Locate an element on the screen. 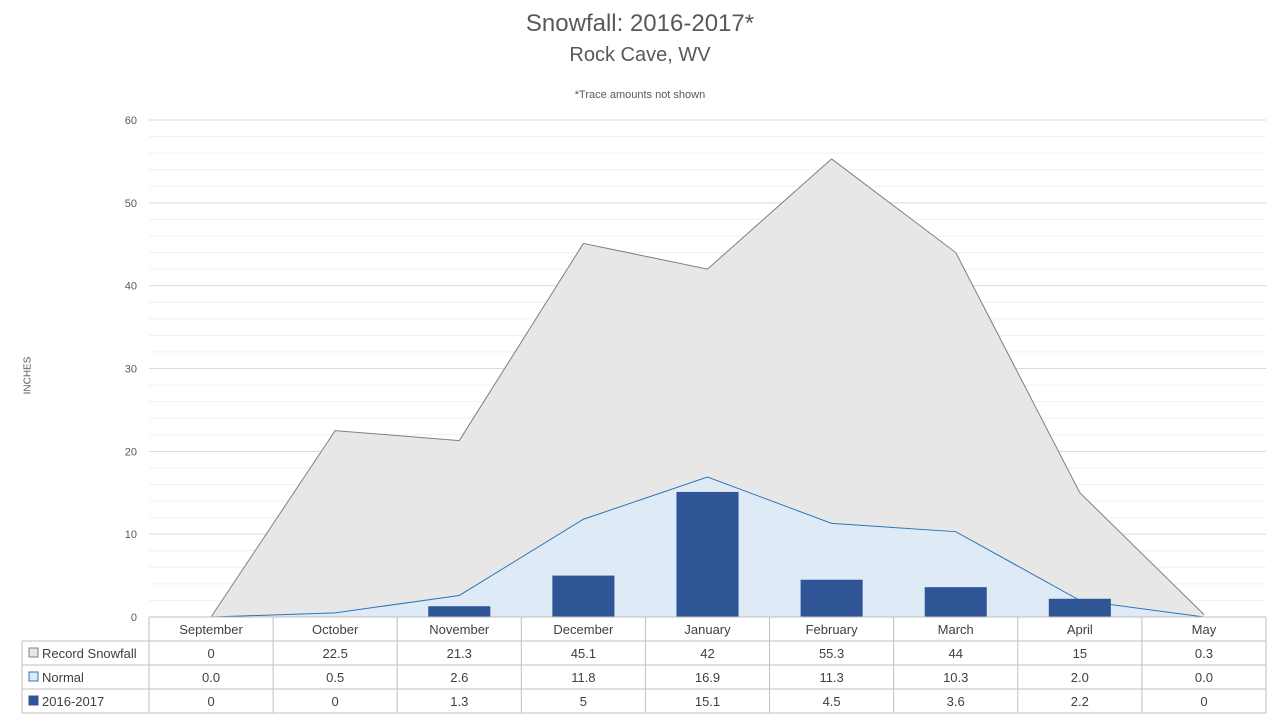 This screenshot has width=1280, height=720. chart-title: Snowfall: 2016-2017* is located at coordinates (640, 23).